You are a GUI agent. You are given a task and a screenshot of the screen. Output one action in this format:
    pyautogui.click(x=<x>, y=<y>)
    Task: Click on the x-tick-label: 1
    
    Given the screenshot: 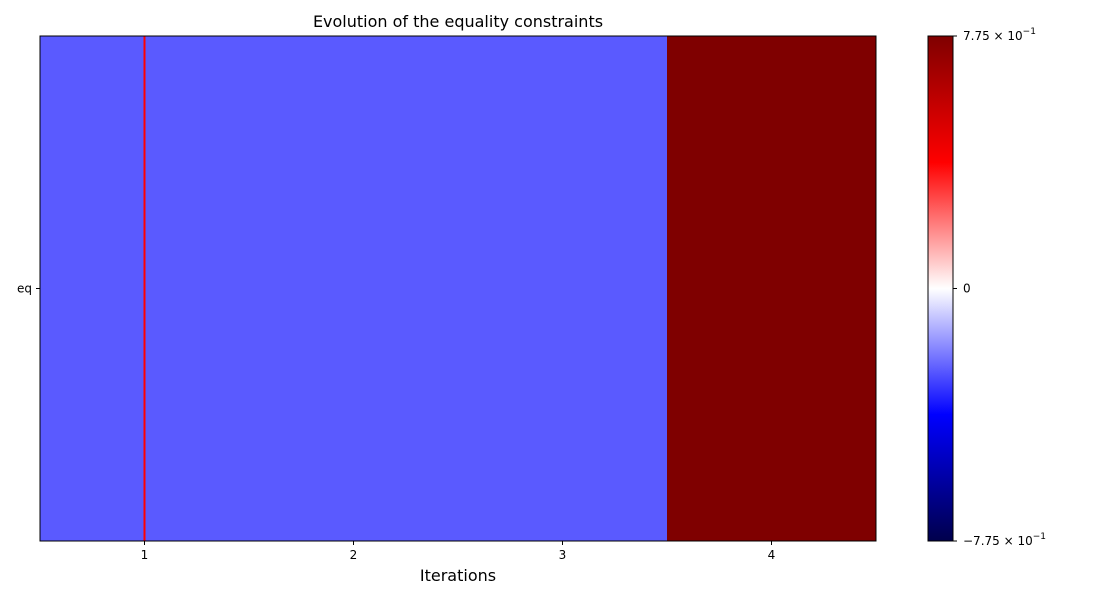 What is the action you would take?
    pyautogui.click(x=145, y=555)
    